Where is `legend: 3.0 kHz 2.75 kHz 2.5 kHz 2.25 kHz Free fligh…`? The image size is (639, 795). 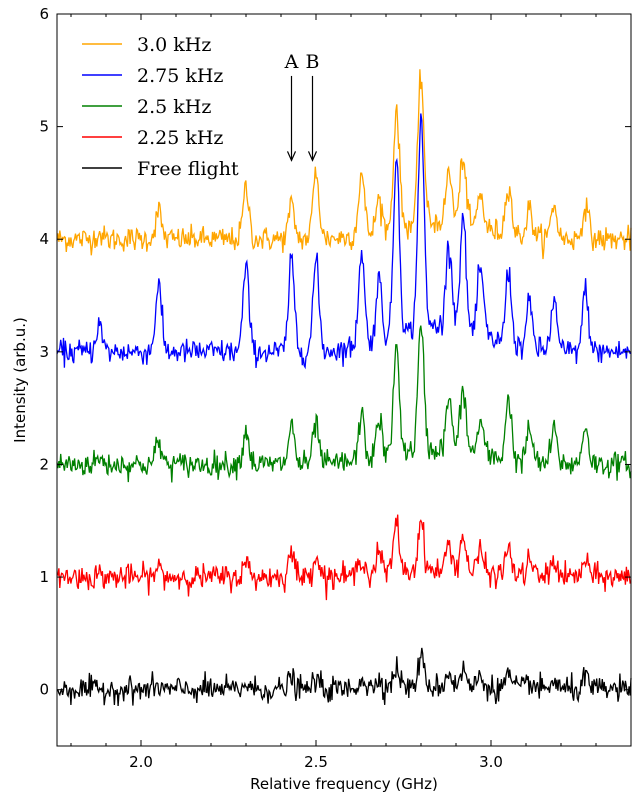
legend: 3.0 kHz 2.75 kHz 2.5 kHz 2.25 kHz Free fligh… is located at coordinates (160, 107).